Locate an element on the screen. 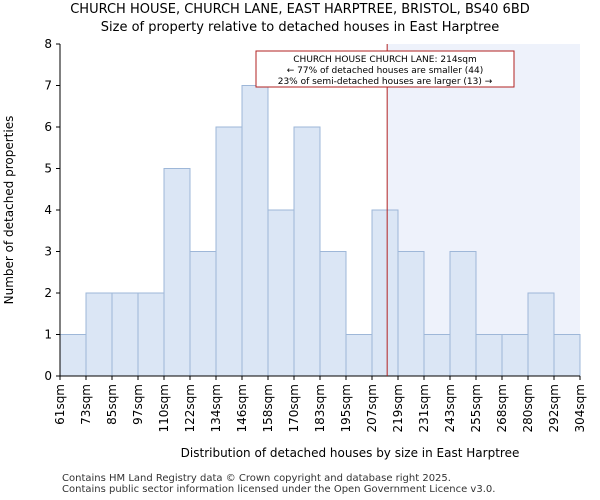  x-tick-label-85sqm: 85sqm is located at coordinates (112, 404).